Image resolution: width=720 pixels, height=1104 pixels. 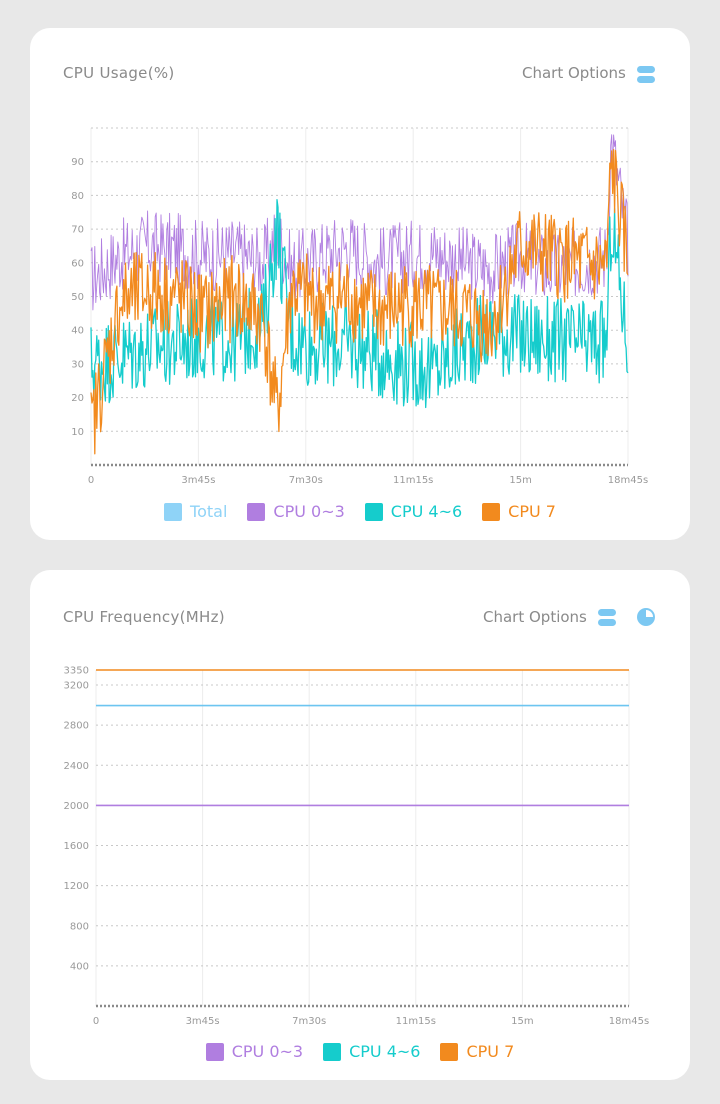 What do you see at coordinates (77, 331) in the screenshot?
I see `y-tick-label: 40` at bounding box center [77, 331].